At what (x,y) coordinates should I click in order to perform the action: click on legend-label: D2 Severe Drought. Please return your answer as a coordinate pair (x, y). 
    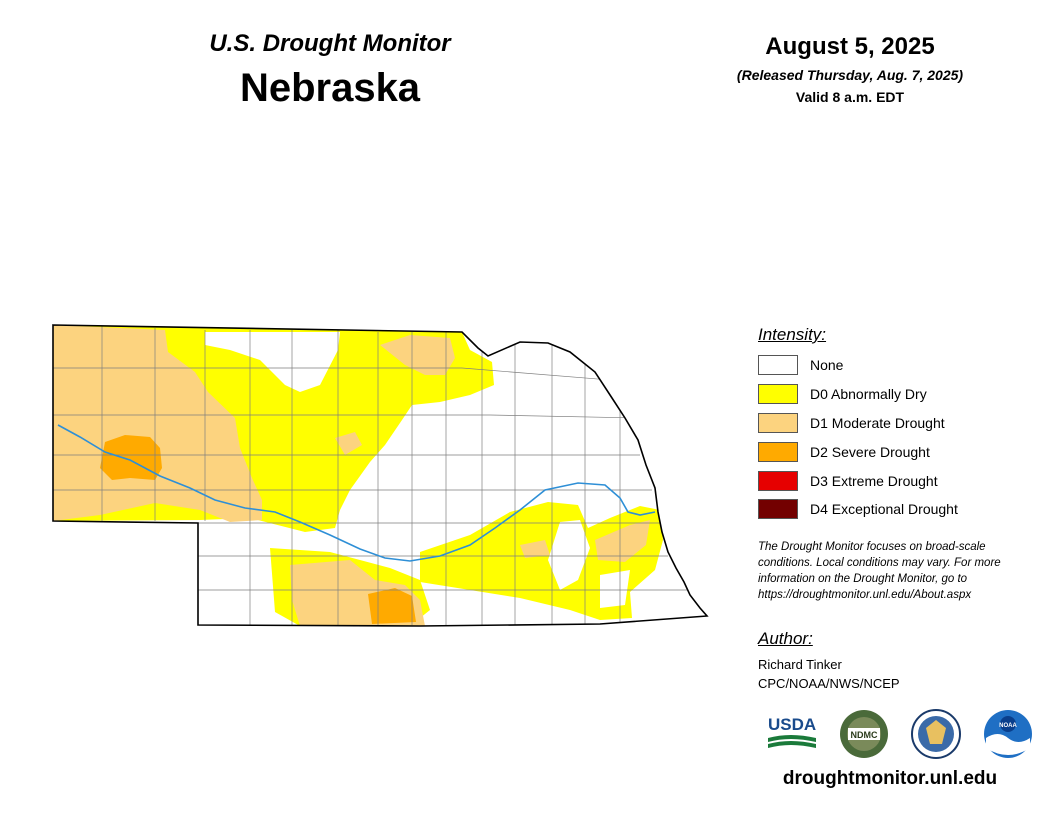
    Looking at the image, I should click on (870, 452).